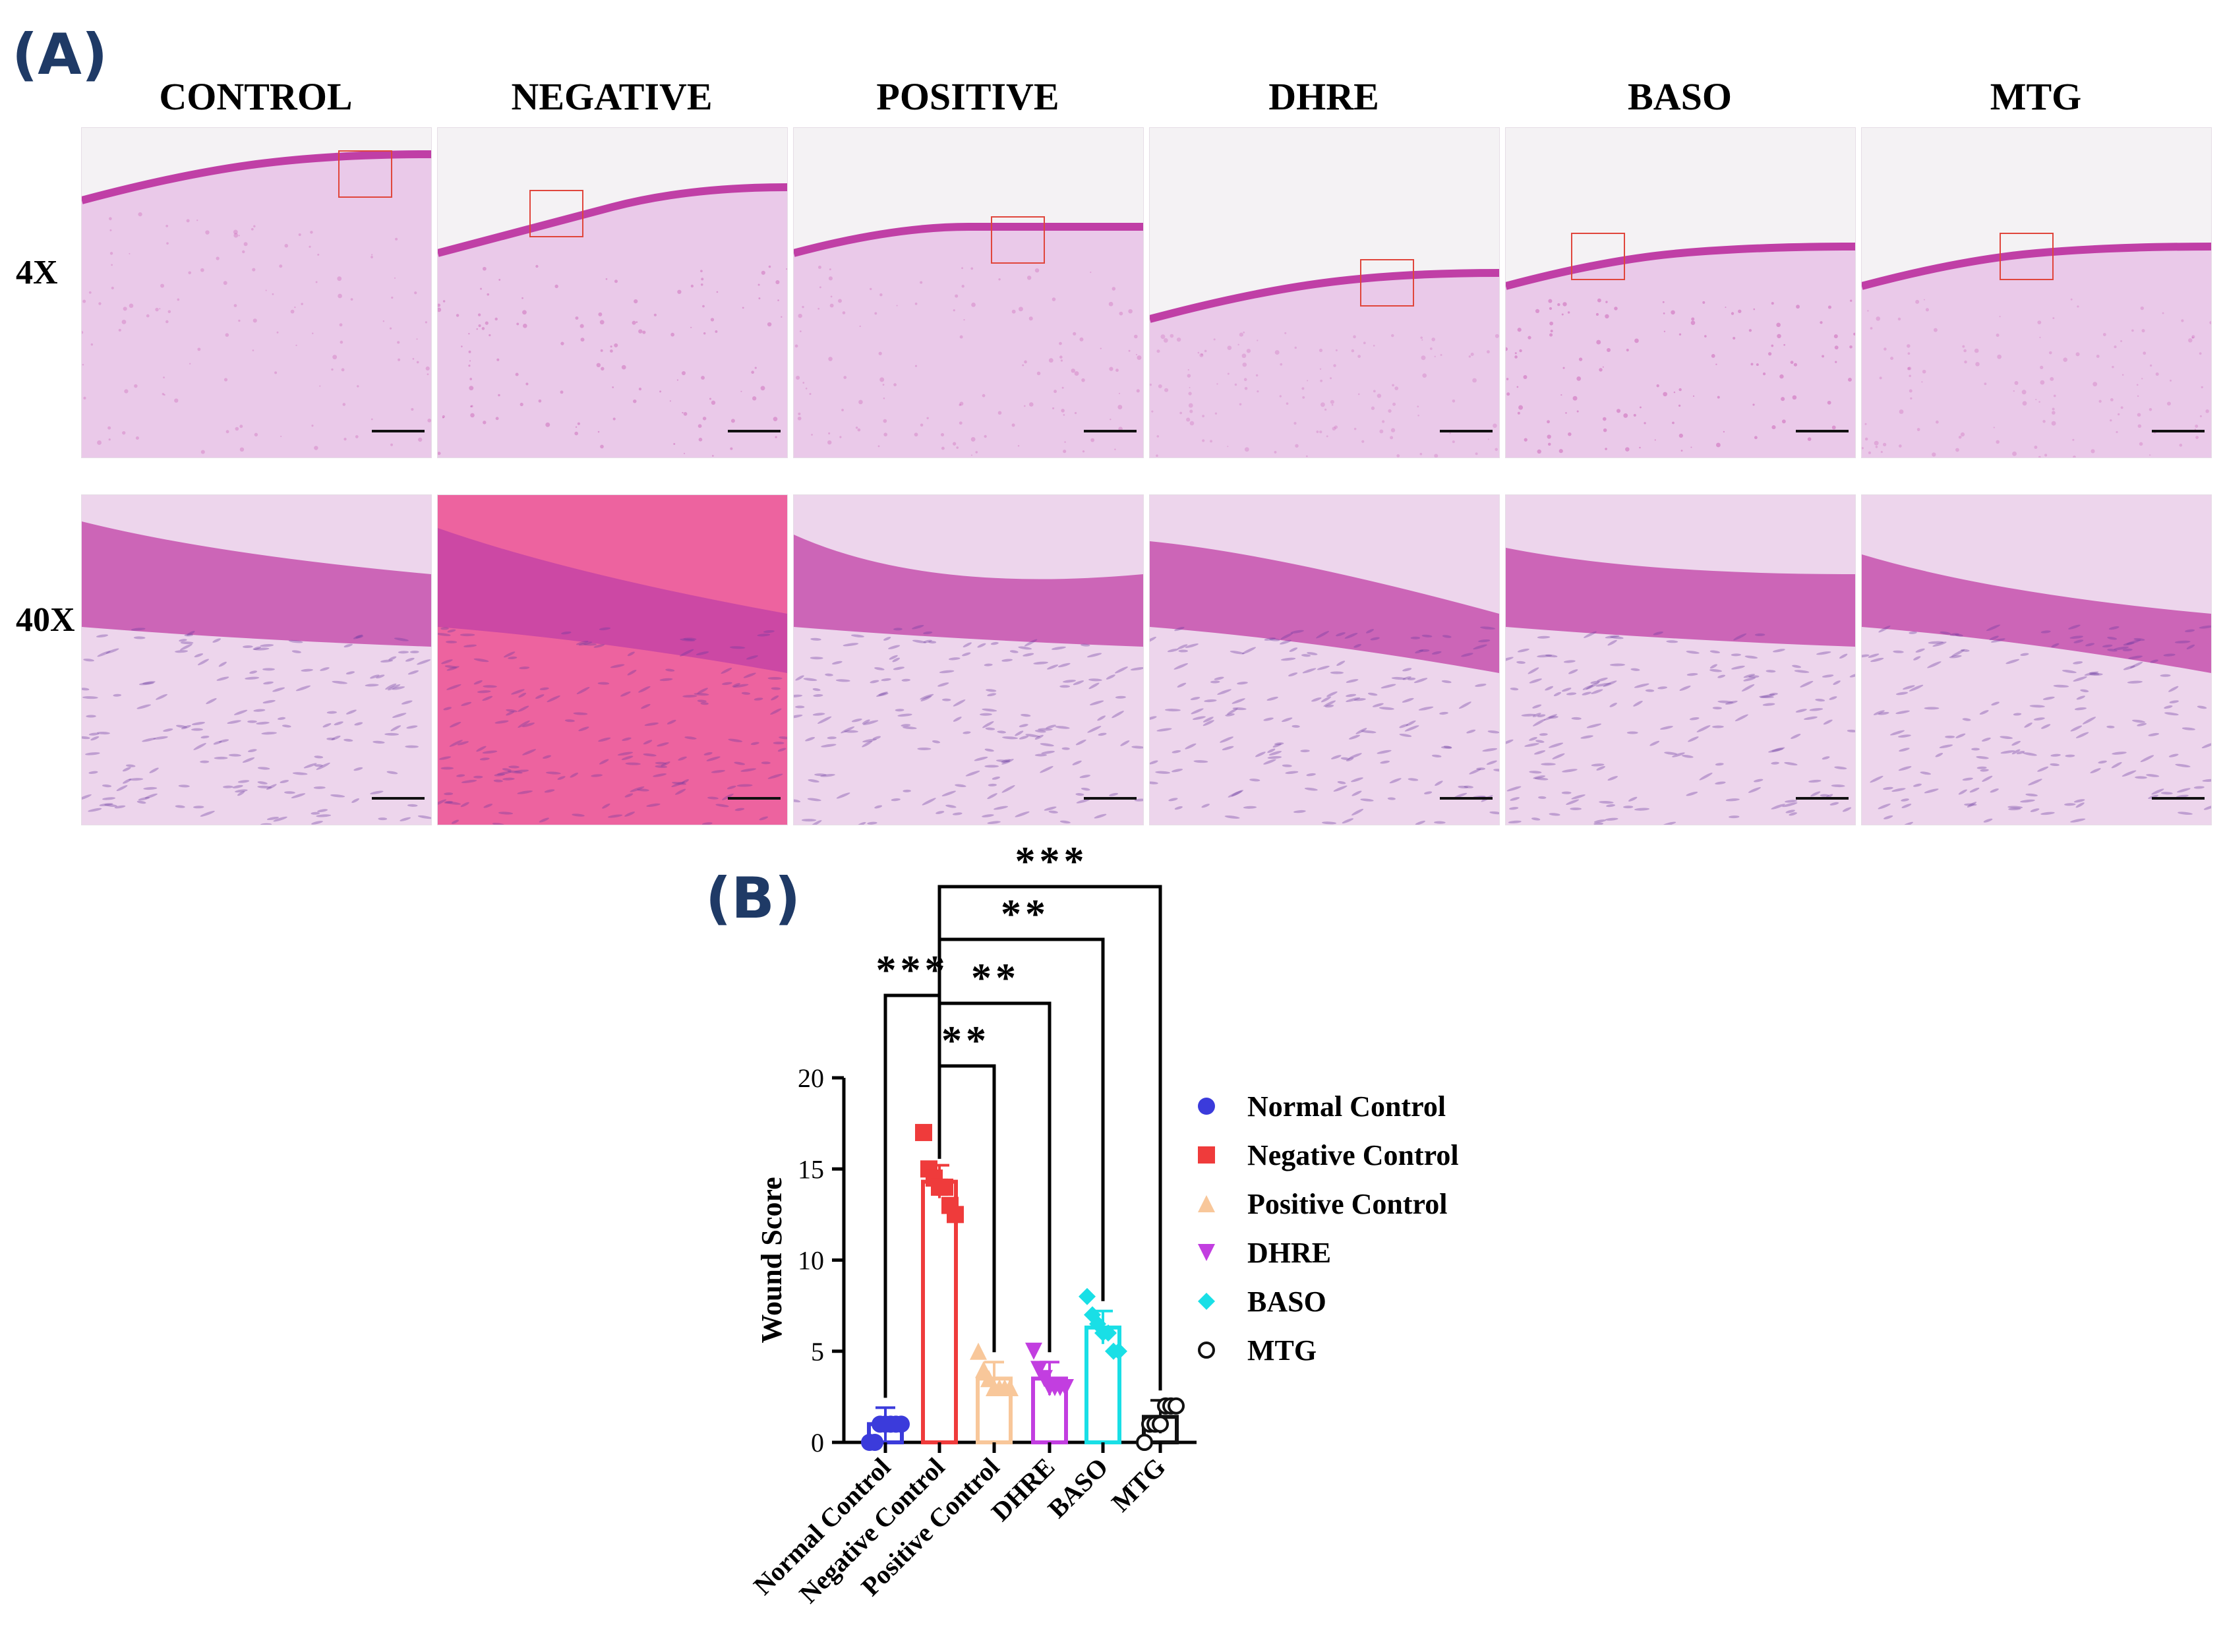 Image resolution: width=2225 pixels, height=1652 pixels. Describe the element at coordinates (1023, 1489) in the screenshot. I see `x-tick-label: DHRE` at that location.